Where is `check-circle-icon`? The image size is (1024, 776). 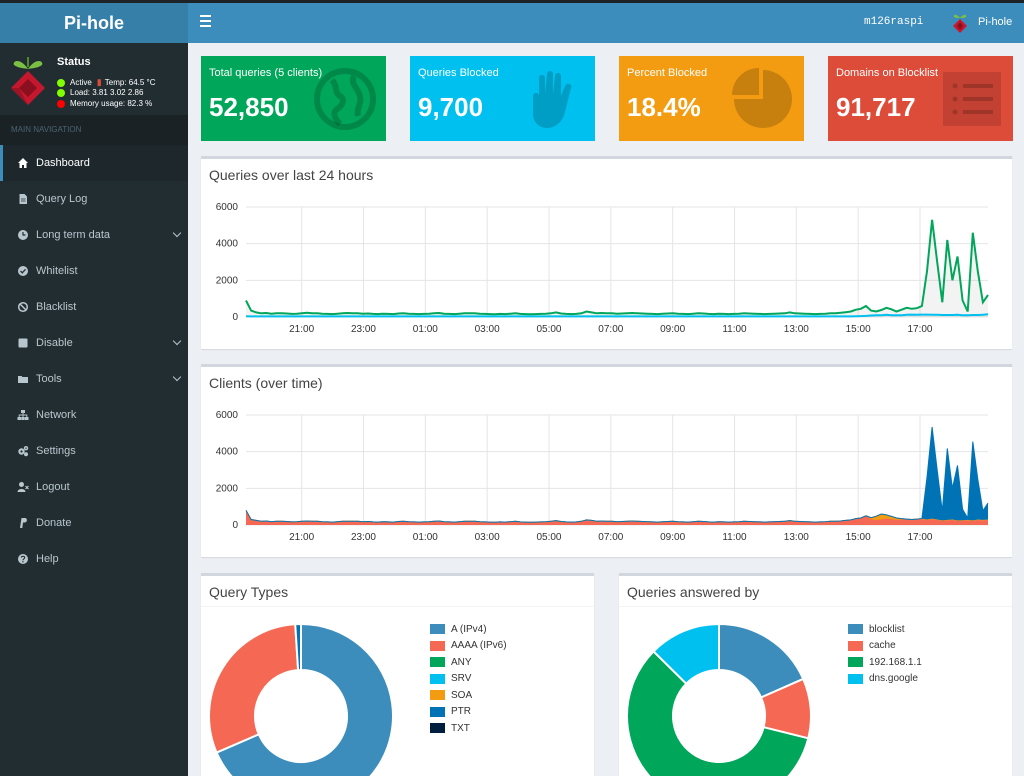
check-circle-icon is located at coordinates (23, 271).